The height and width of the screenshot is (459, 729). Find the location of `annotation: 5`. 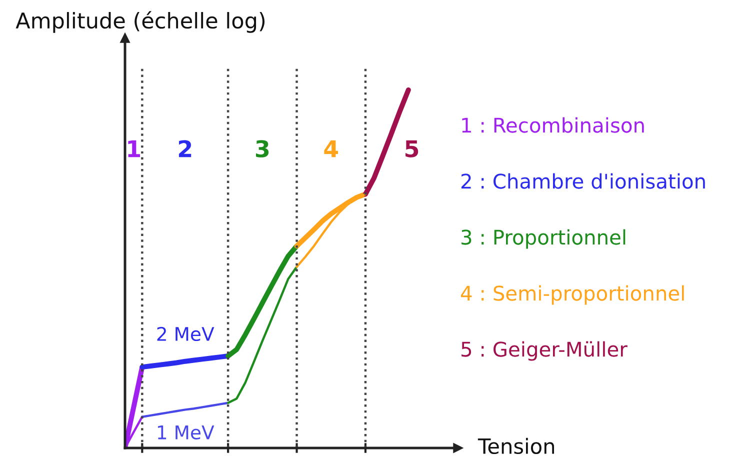

annotation: 5 is located at coordinates (412, 149).